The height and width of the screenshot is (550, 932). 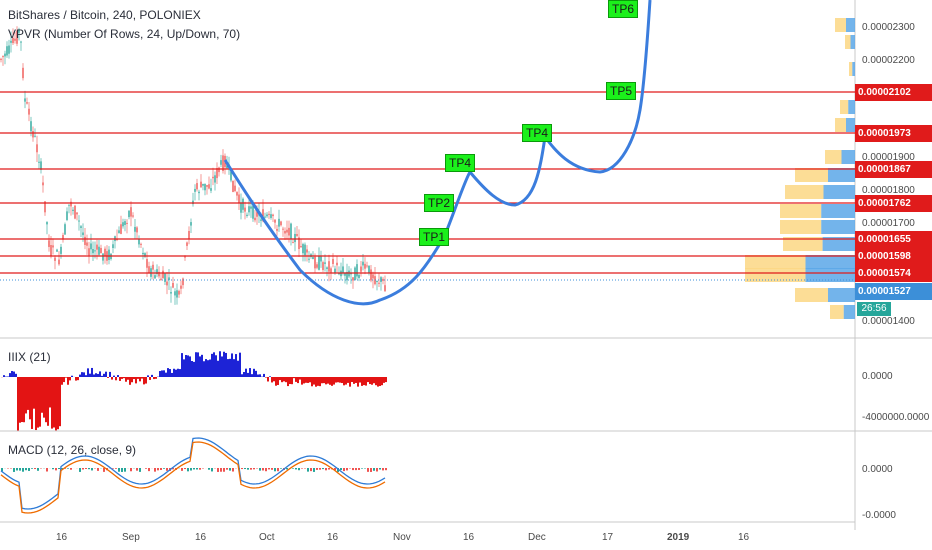 I want to click on volume-profile, so click(x=800, y=168).